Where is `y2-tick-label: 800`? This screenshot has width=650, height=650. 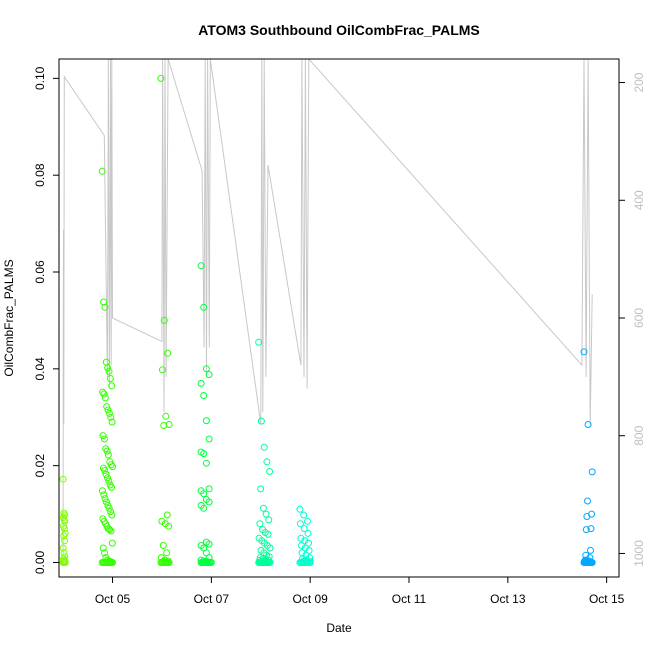
y2-tick-label: 800 is located at coordinates (639, 435).